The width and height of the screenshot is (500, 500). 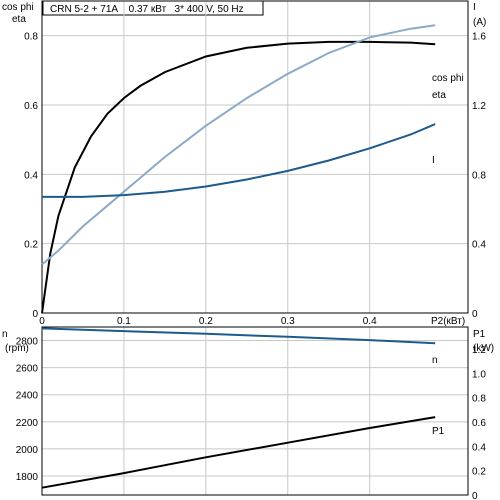 What do you see at coordinates (288, 321) in the screenshot?
I see `top-x-tick-0-3: 0.3` at bounding box center [288, 321].